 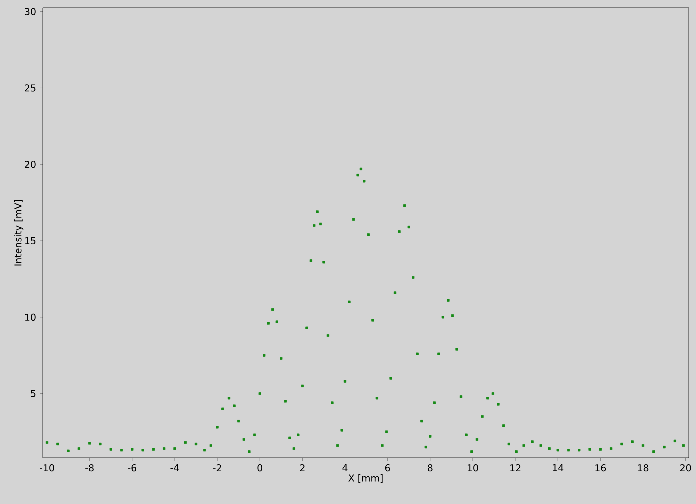 What do you see at coordinates (601, 468) in the screenshot?
I see `x-tick-label: 16` at bounding box center [601, 468].